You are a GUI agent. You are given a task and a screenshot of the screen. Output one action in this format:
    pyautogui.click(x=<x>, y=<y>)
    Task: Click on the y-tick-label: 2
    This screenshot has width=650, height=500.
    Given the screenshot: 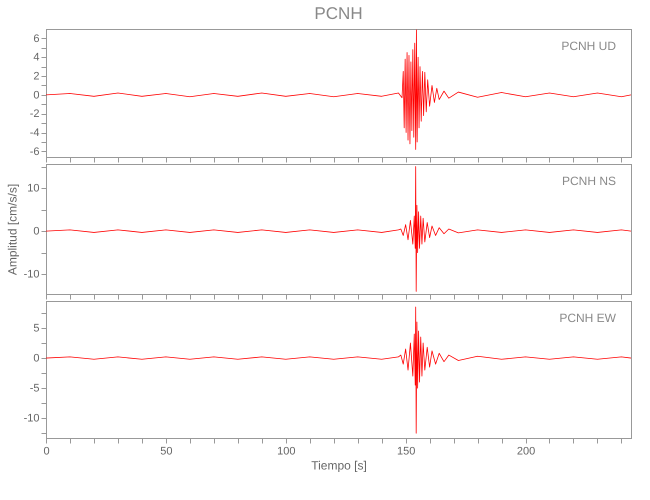 What is the action you would take?
    pyautogui.click(x=36, y=76)
    